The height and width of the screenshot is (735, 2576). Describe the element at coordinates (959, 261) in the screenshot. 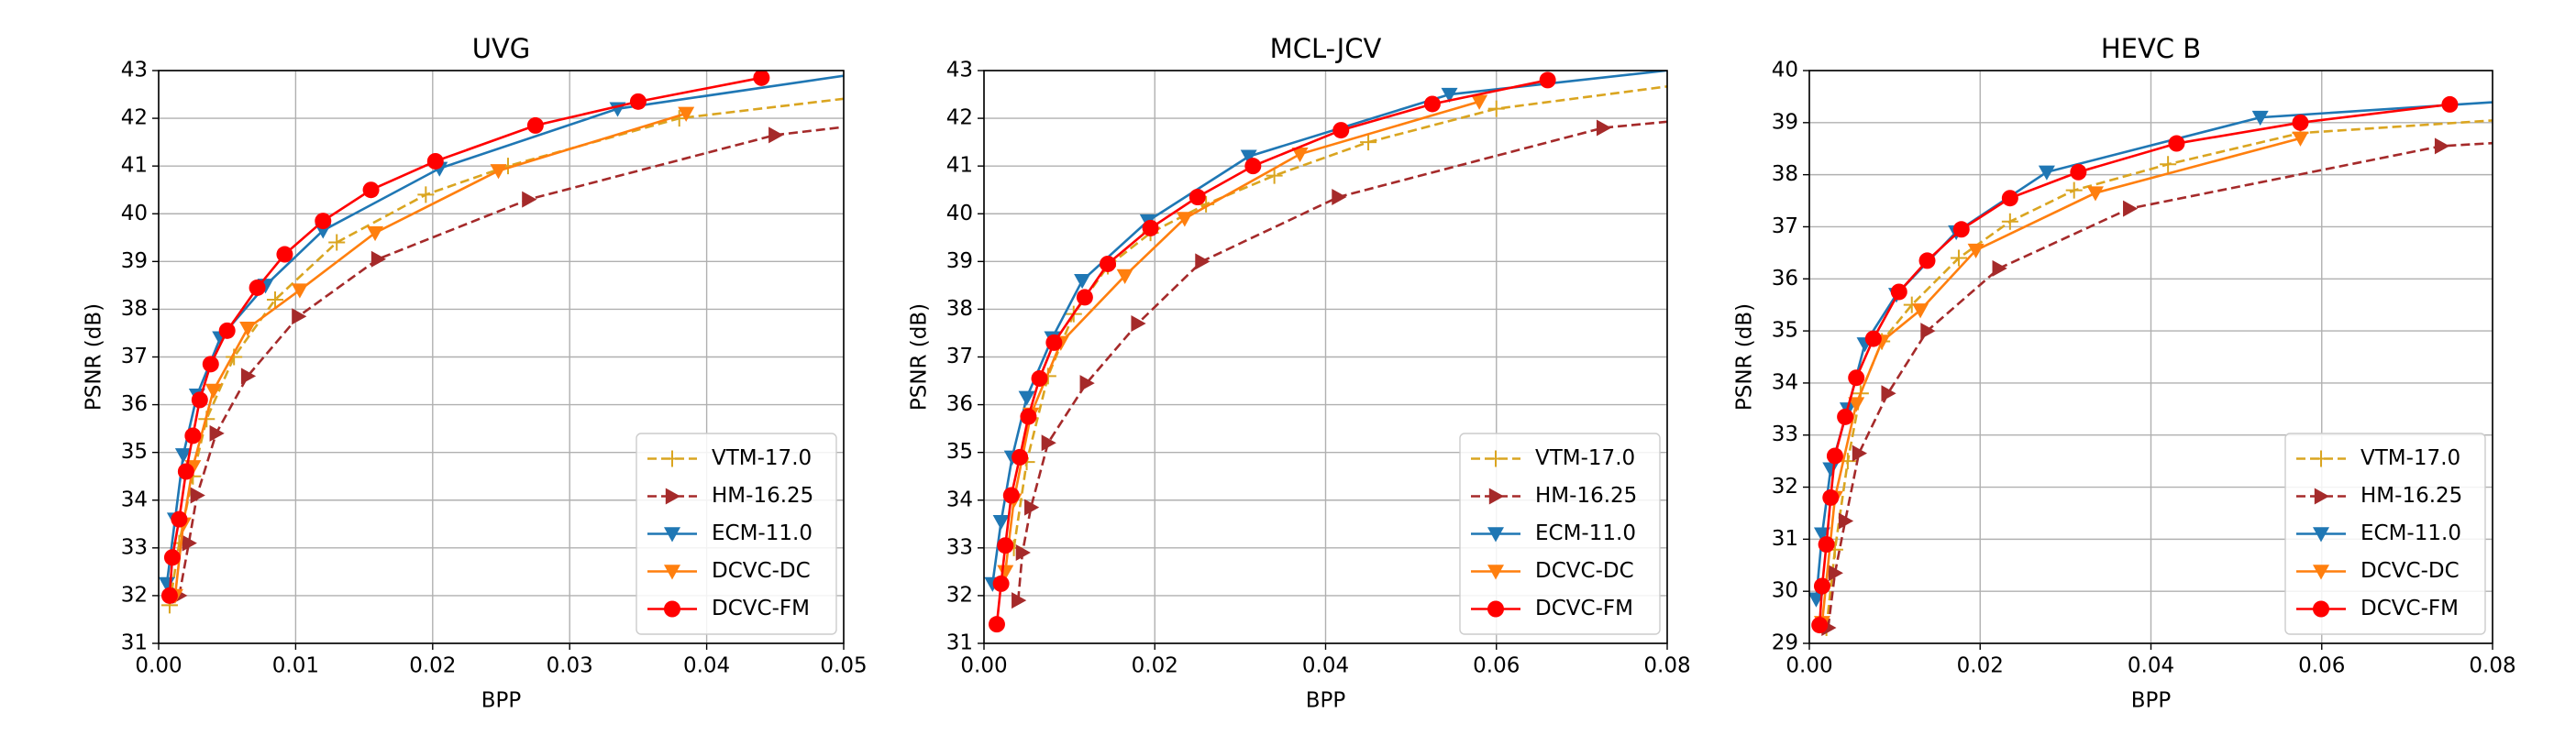

I see `y-tick-label: 39` at that location.